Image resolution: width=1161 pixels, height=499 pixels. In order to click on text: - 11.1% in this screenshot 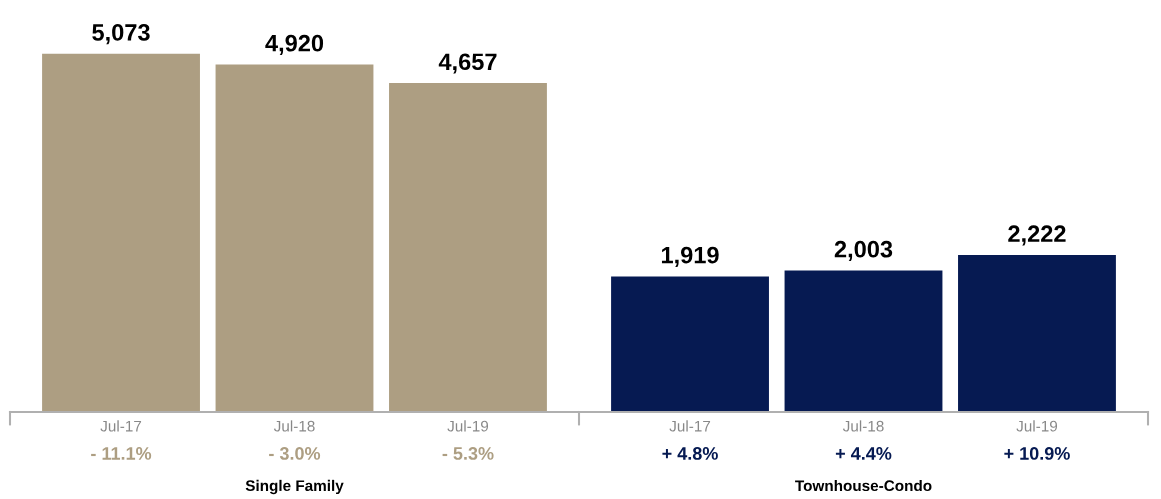, I will do `click(121, 453)`.